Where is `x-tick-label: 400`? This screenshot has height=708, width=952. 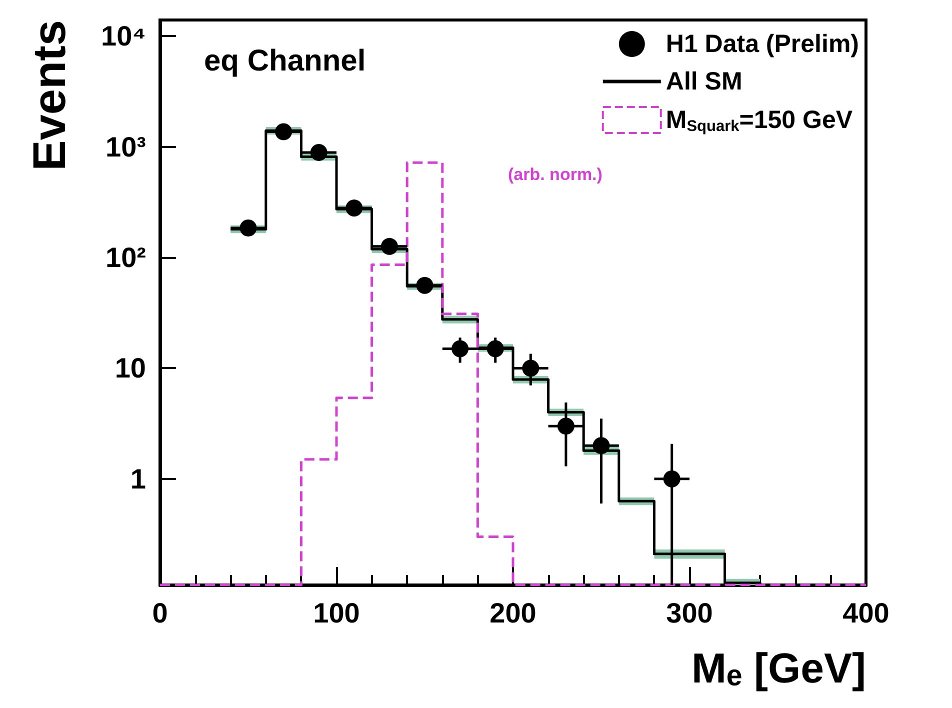 x-tick-label: 400 is located at coordinates (866, 613).